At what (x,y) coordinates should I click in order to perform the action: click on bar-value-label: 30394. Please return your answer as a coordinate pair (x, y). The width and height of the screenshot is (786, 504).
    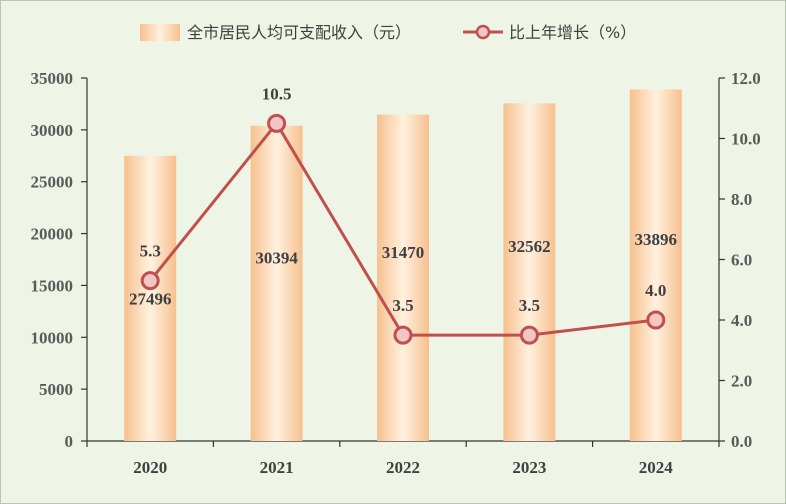
    Looking at the image, I should click on (276, 257).